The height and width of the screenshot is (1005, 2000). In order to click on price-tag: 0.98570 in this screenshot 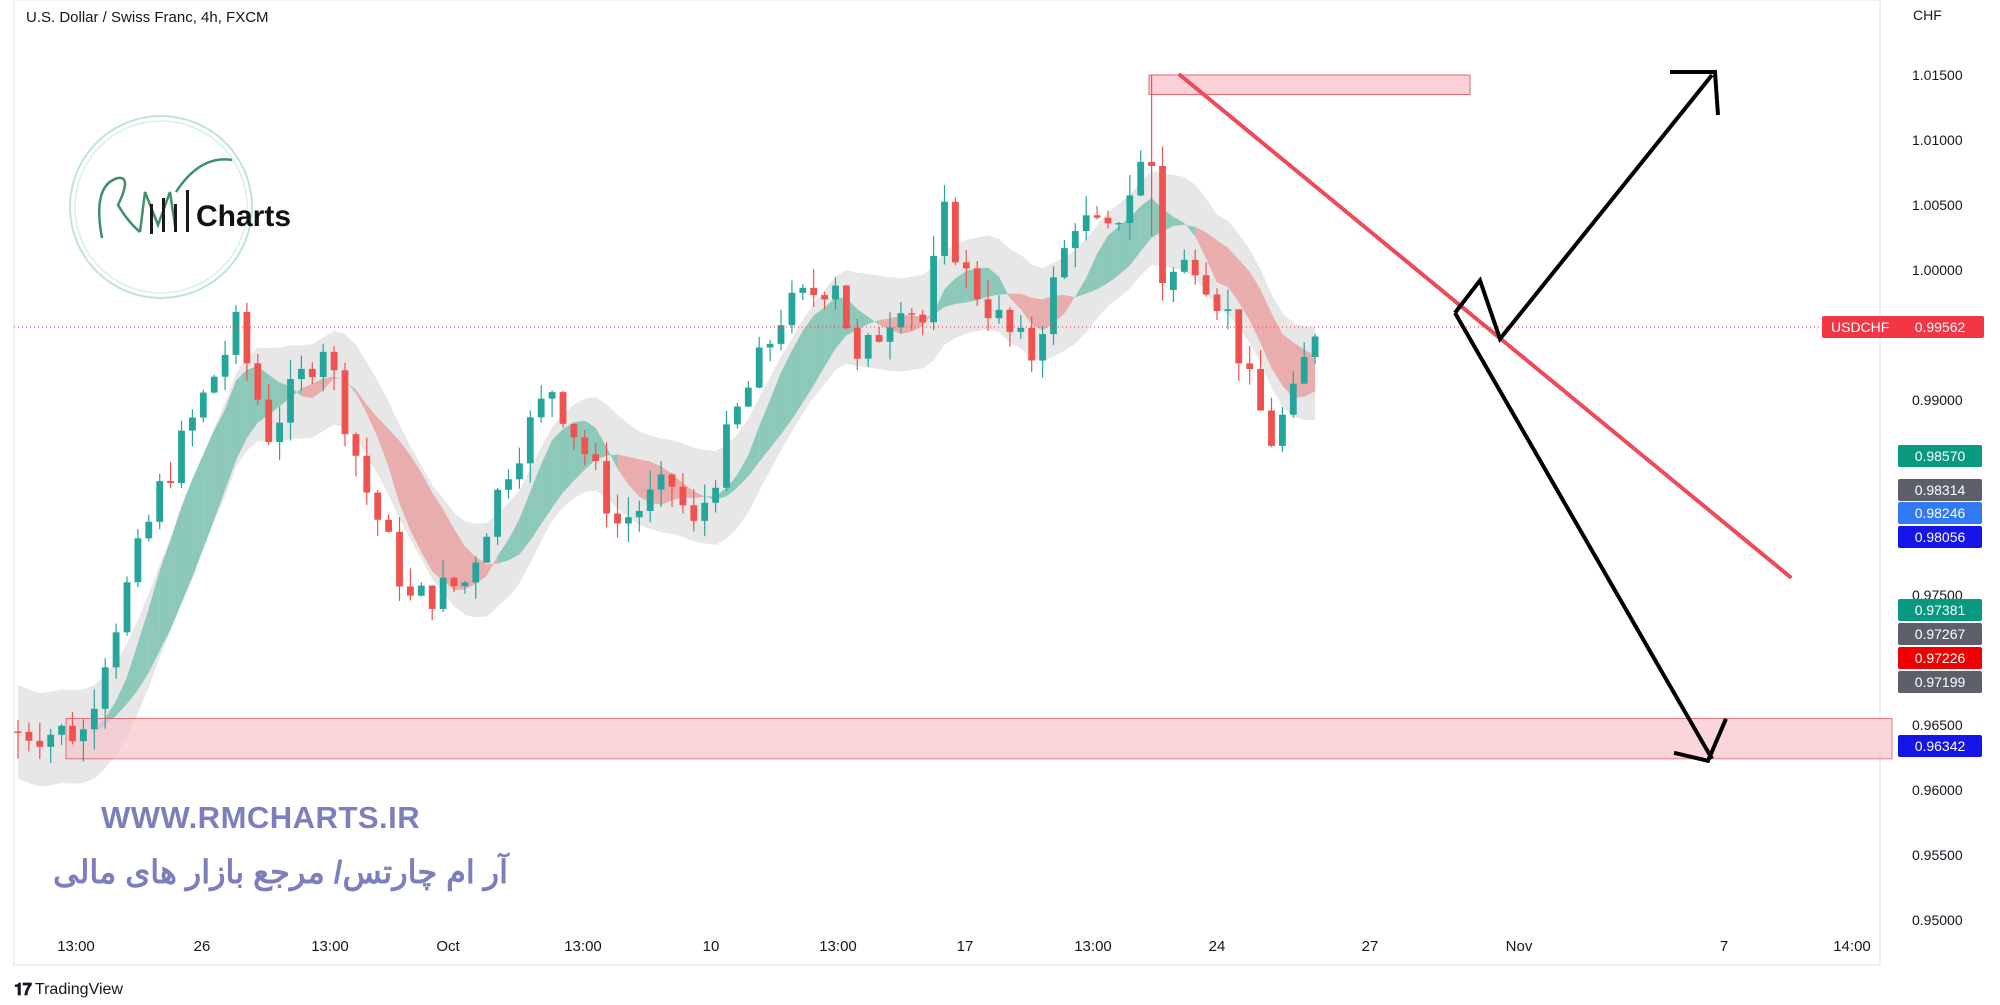, I will do `click(1940, 456)`.